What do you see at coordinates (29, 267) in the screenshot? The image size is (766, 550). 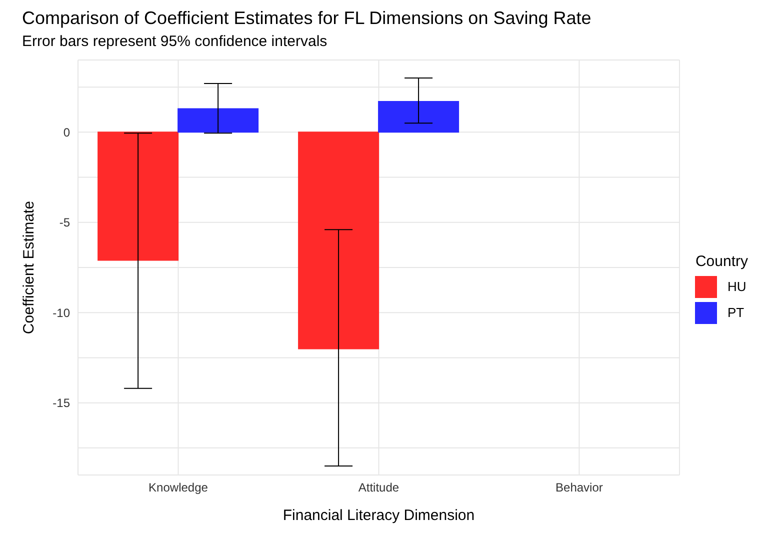 I see `y-axis-title: Coefficient Estimate` at bounding box center [29, 267].